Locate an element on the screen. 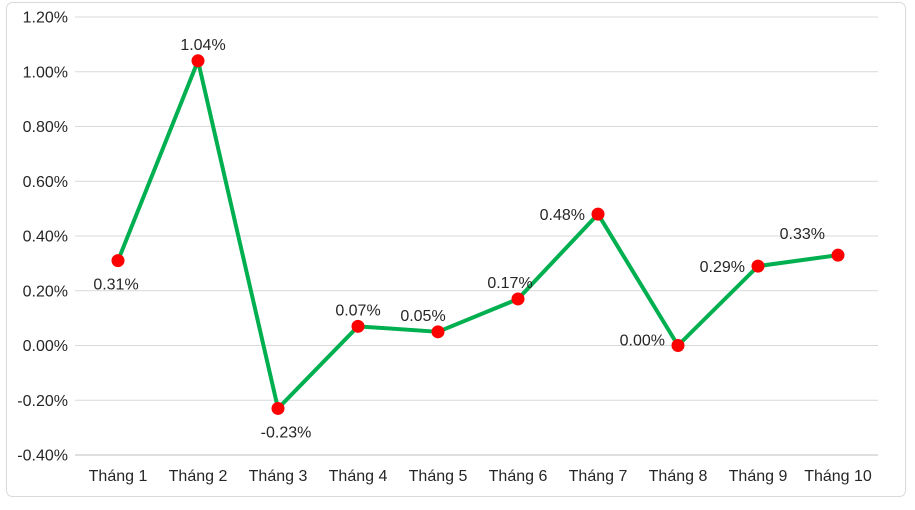 This screenshot has width=915, height=510. x-category-label: Tháng 5 is located at coordinates (438, 476).